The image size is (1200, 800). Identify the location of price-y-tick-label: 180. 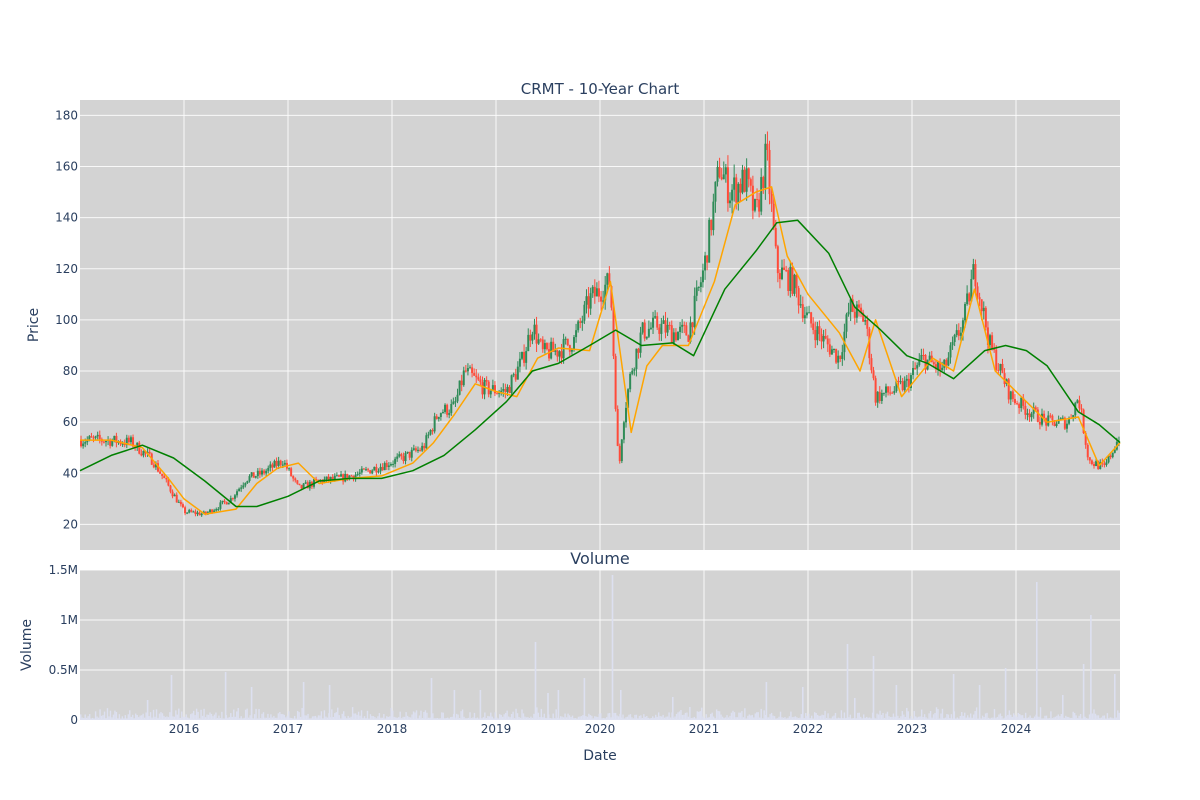
(66, 115).